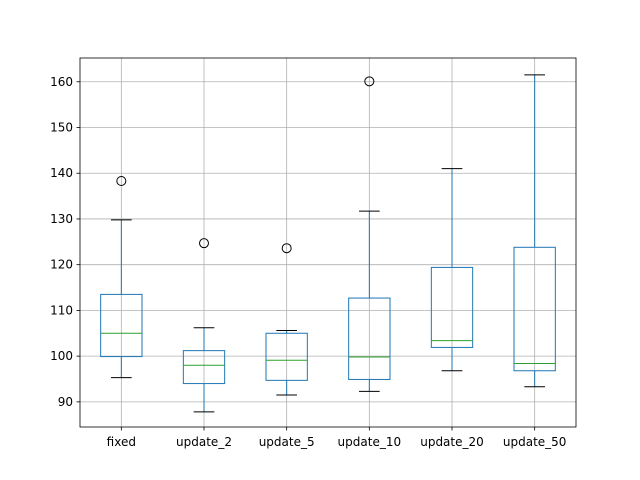 This screenshot has height=480, width=640. I want to click on x-tick-label-update_50: update_50, so click(535, 442).